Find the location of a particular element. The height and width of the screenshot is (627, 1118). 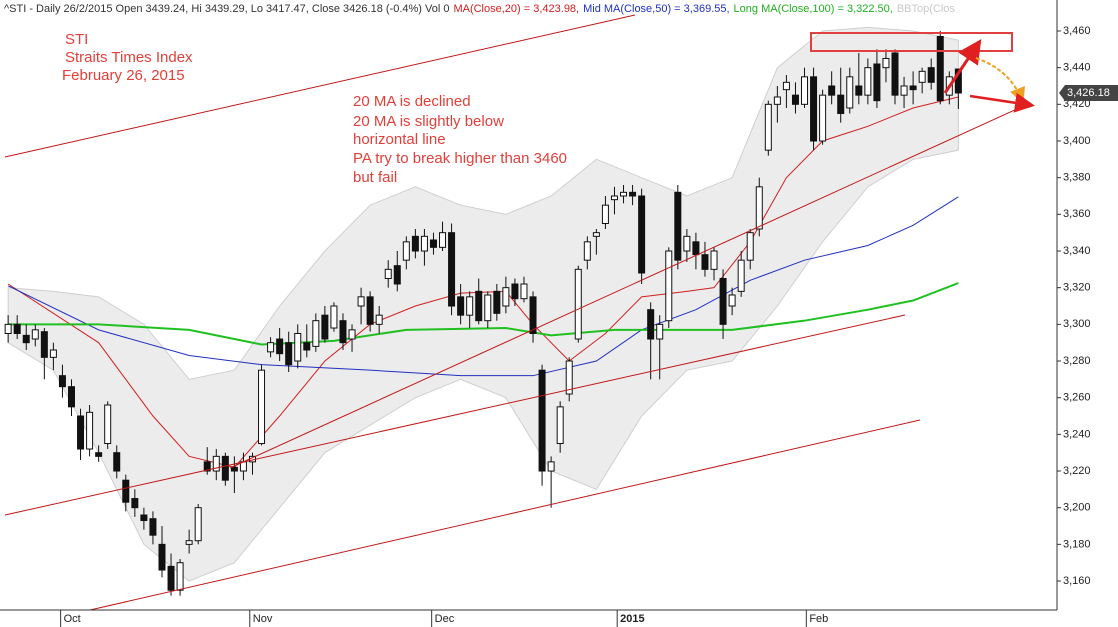

y-tick-label: 3,280 is located at coordinates (1077, 361).